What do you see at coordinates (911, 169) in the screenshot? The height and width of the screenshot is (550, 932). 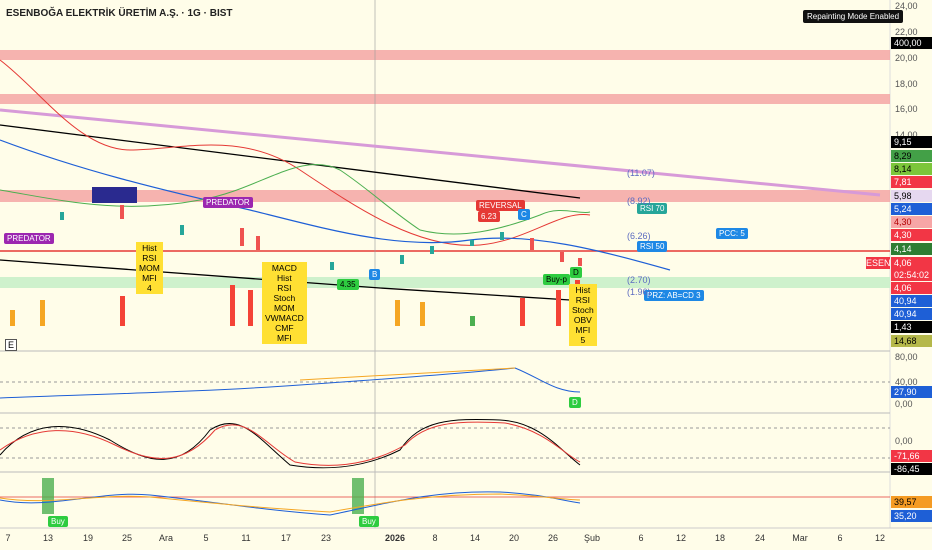 I see `price-tag: 8,14` at bounding box center [911, 169].